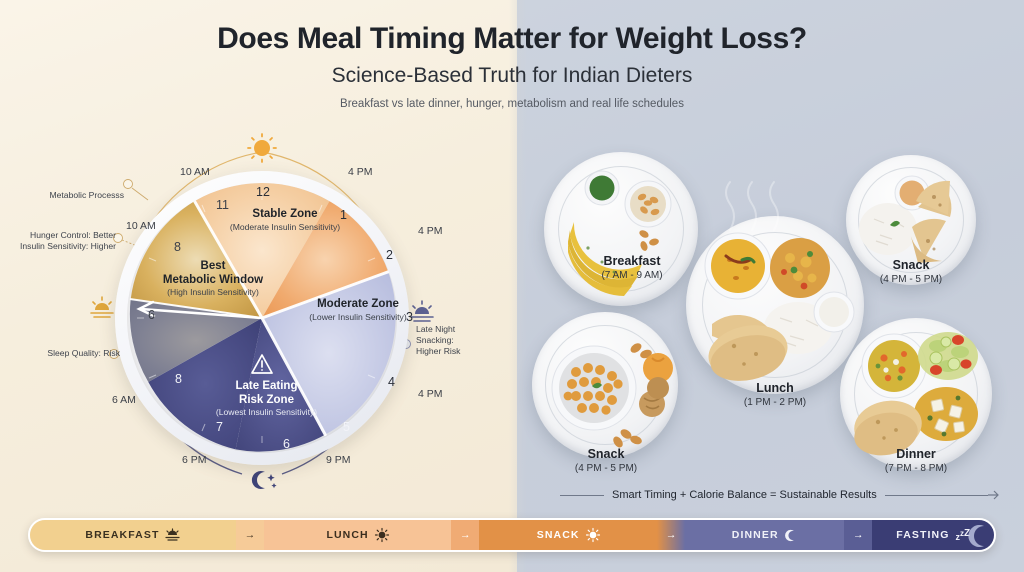 This screenshot has width=1024, height=572. What do you see at coordinates (389, 255) in the screenshot?
I see `hour-number-2: 2` at bounding box center [389, 255].